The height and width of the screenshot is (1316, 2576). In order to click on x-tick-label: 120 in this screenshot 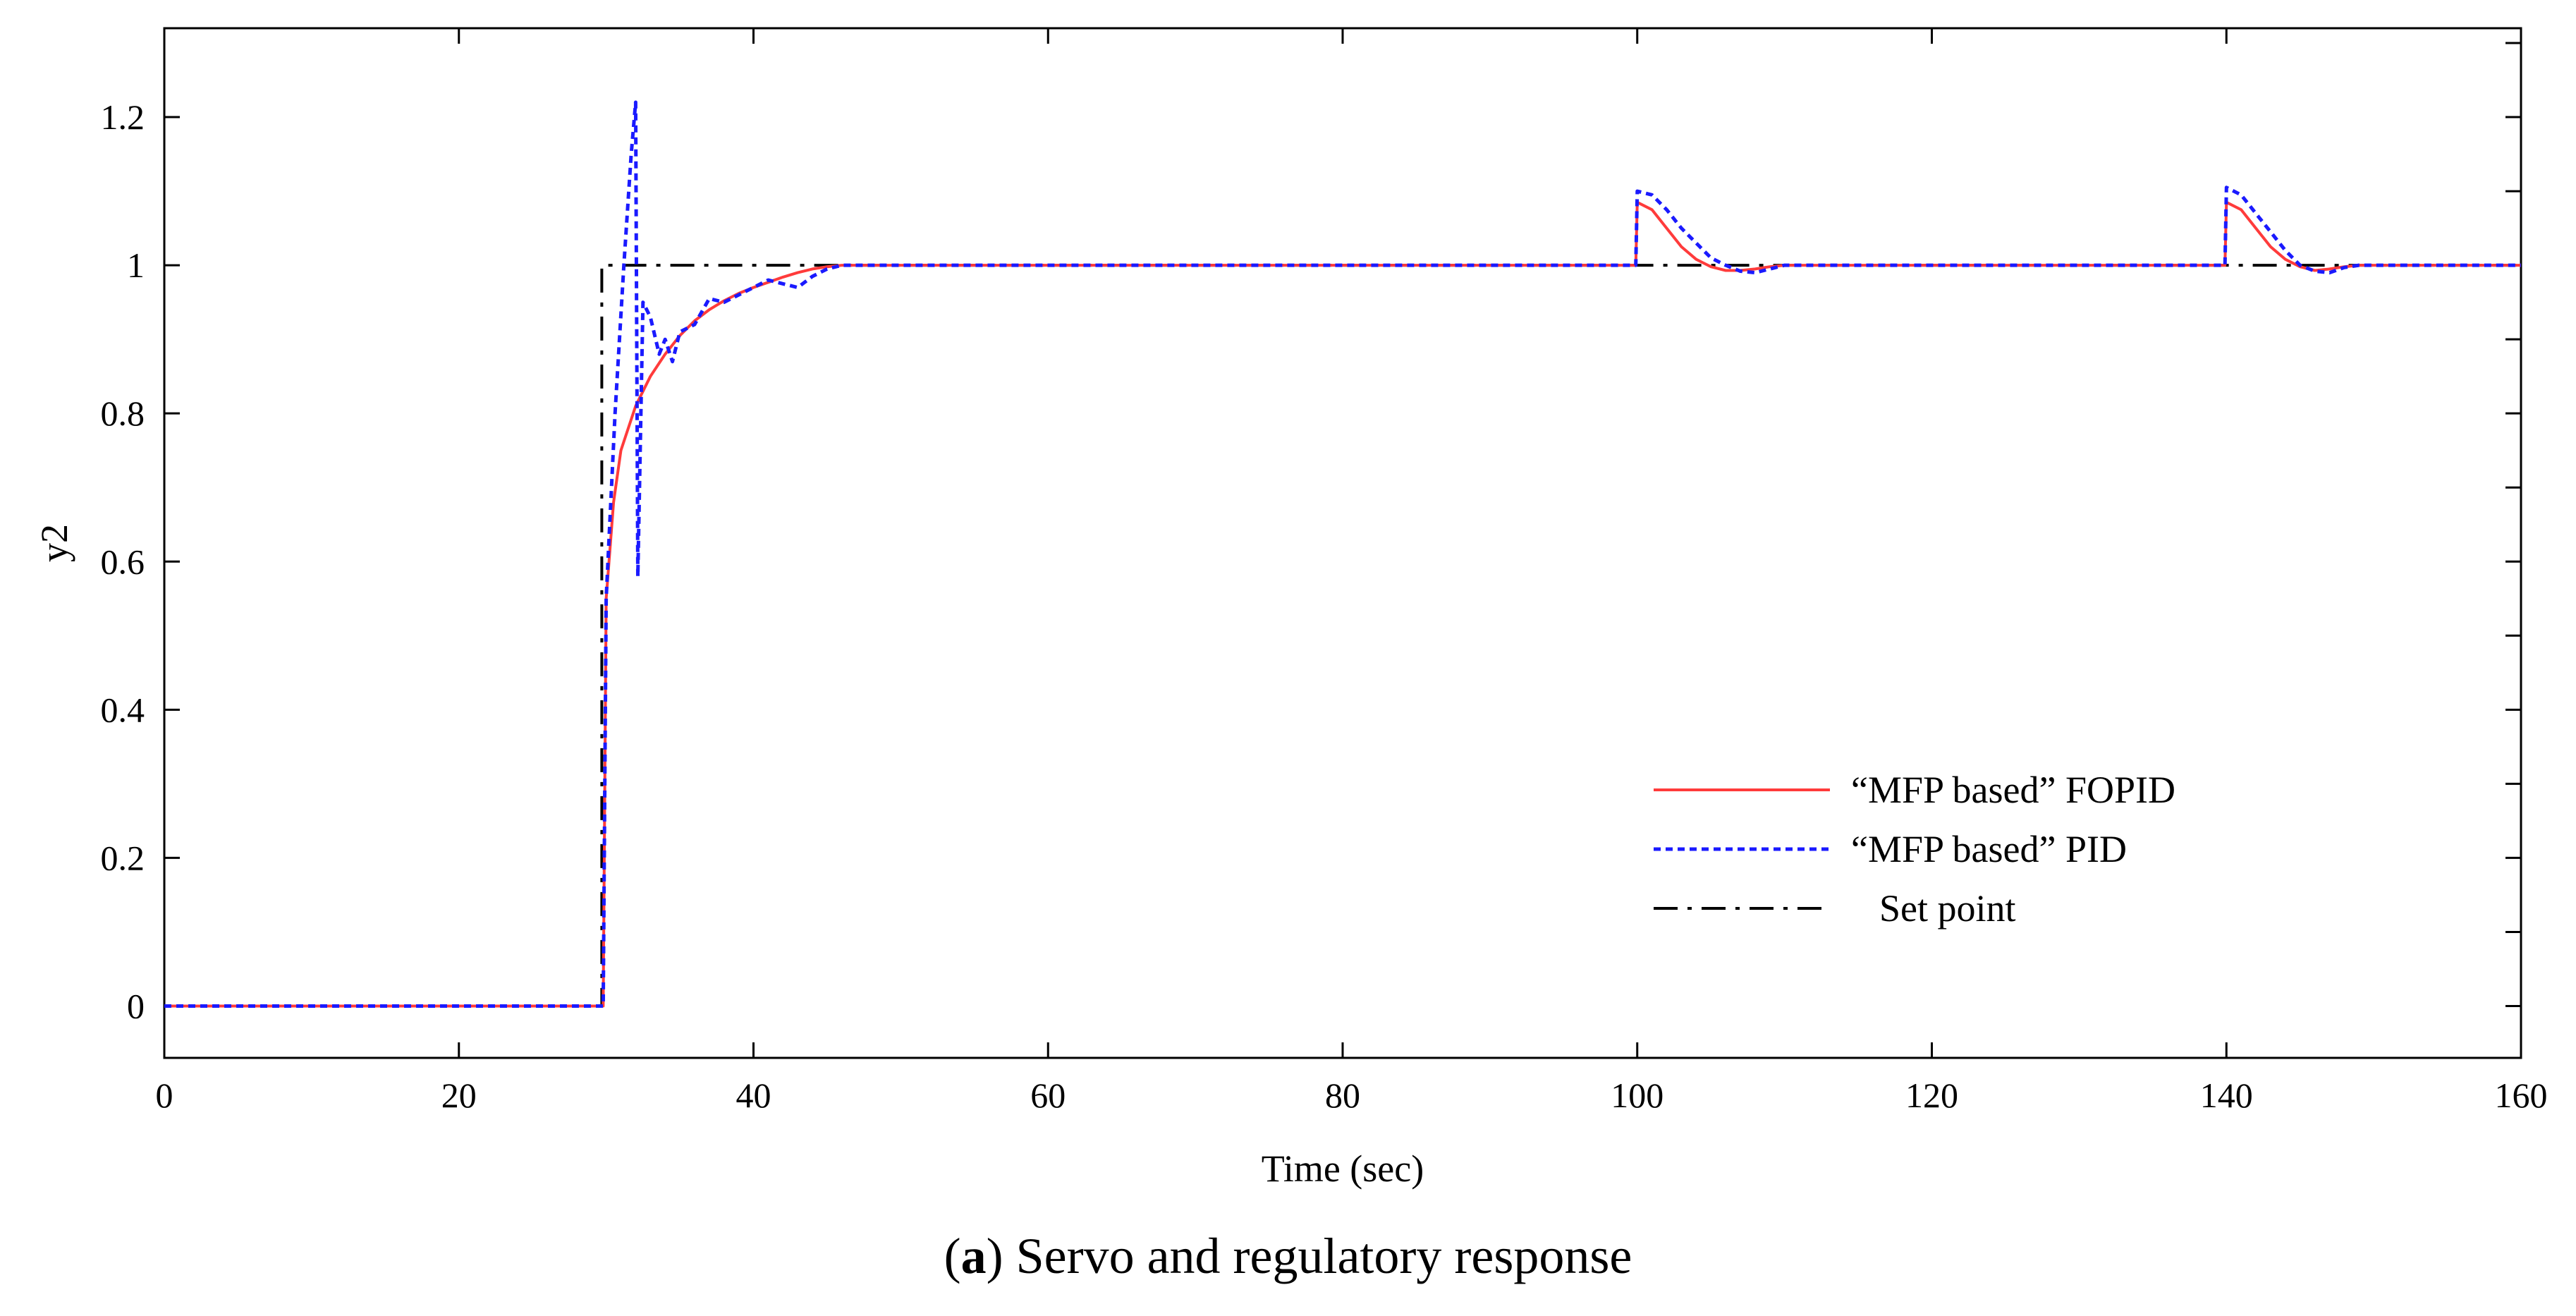, I will do `click(1932, 1095)`.